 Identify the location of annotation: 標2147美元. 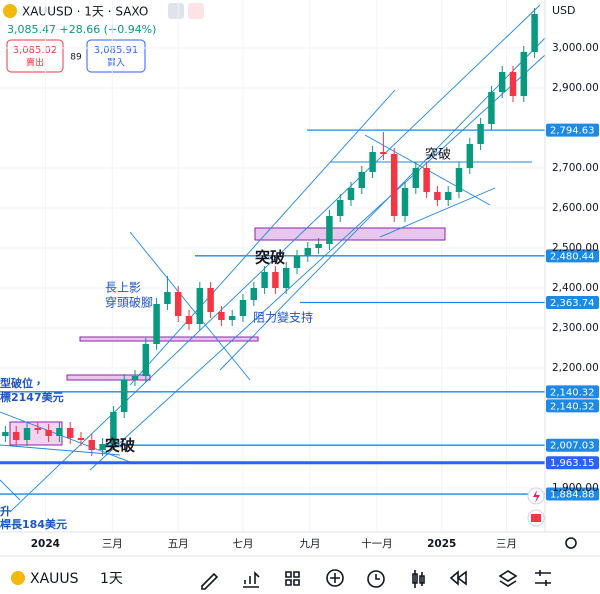
(32, 397).